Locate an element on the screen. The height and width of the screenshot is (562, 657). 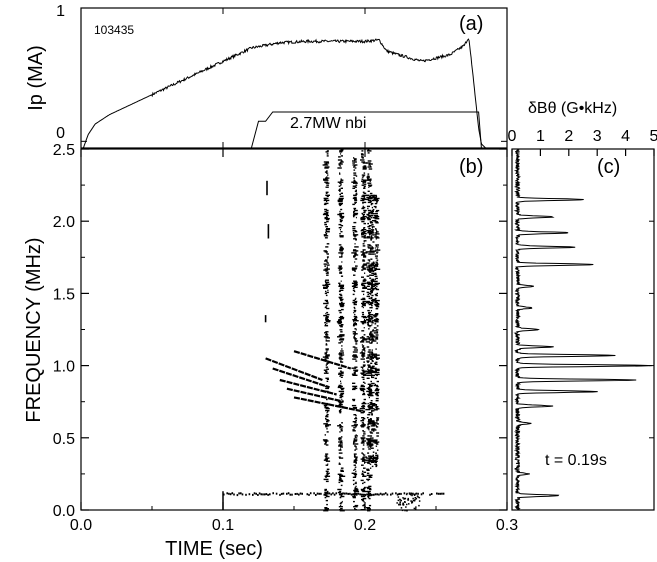
panel-b-ytick-label: 2.5 is located at coordinates (64, 150).